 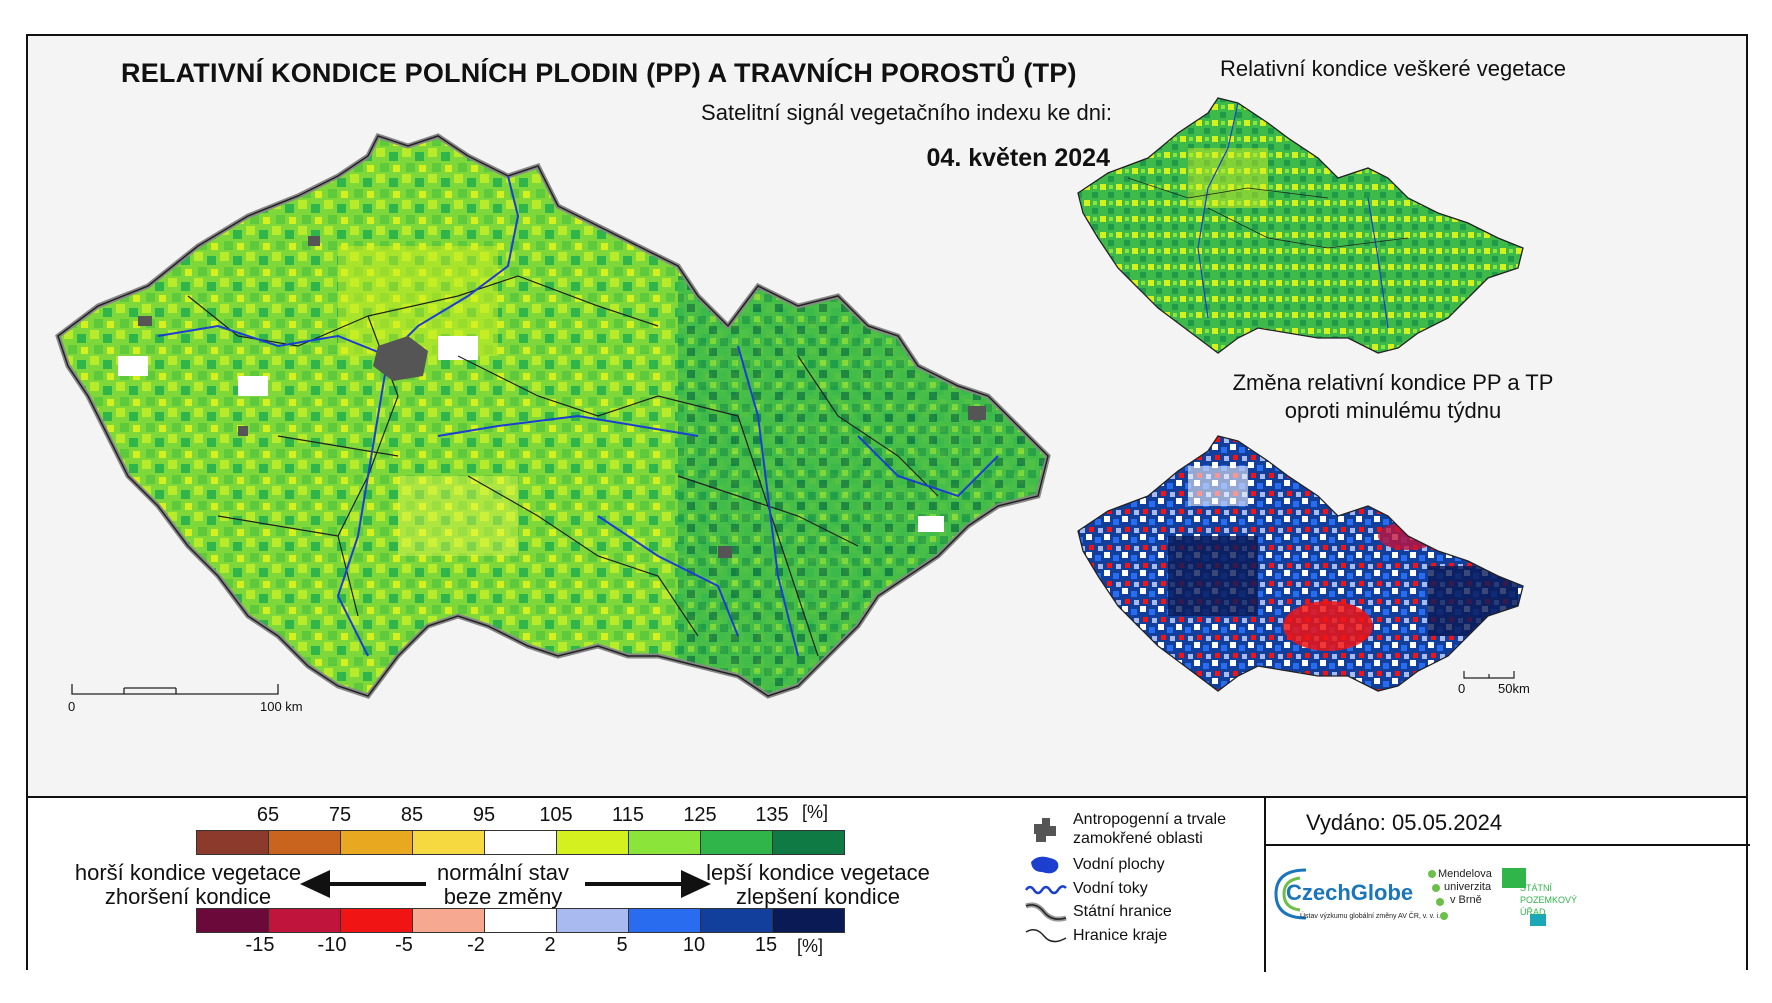 What do you see at coordinates (260, 945) in the screenshot?
I see `change-tick: -15` at bounding box center [260, 945].